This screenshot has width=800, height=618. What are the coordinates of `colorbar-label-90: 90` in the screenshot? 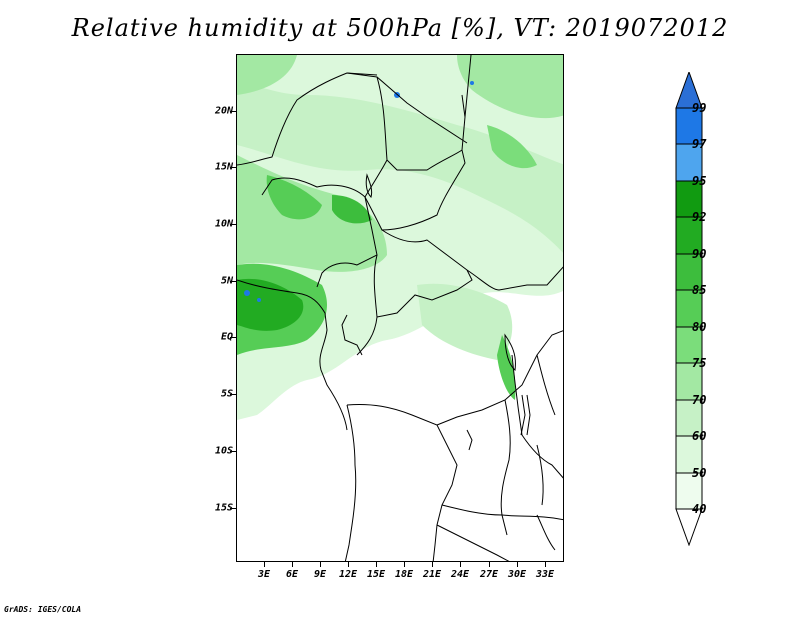 It's located at (699, 254).